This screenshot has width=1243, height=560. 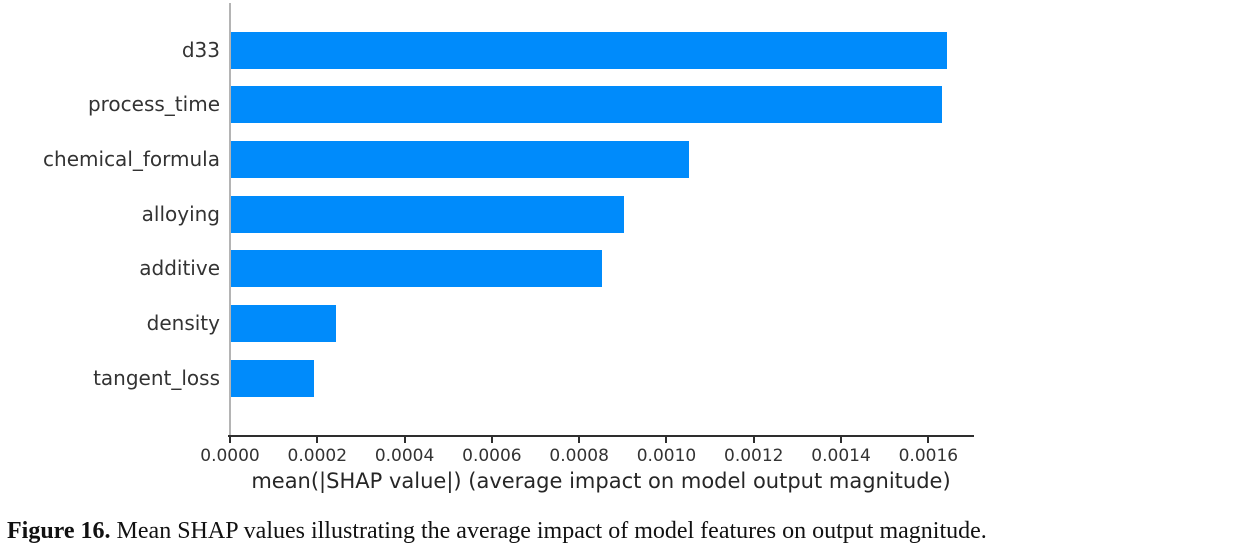 What do you see at coordinates (601, 436) in the screenshot?
I see `x-axis-line` at bounding box center [601, 436].